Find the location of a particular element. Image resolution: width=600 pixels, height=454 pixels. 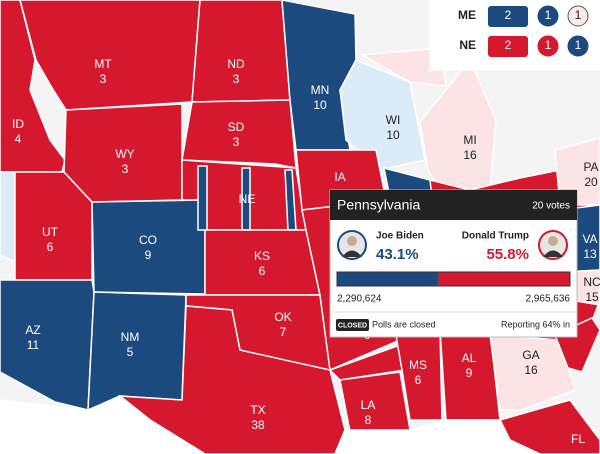

state-votes: 15 is located at coordinates (592, 297).